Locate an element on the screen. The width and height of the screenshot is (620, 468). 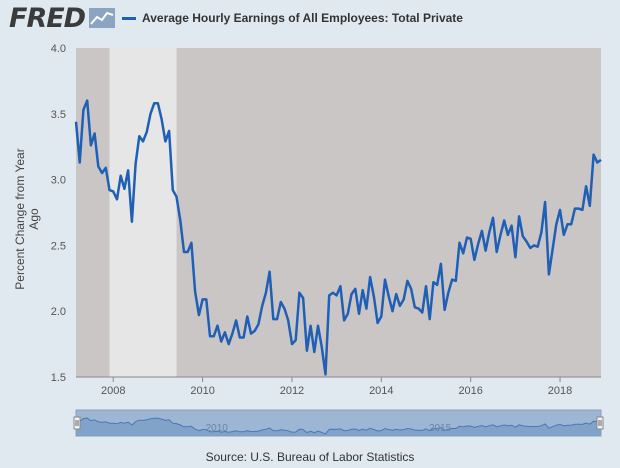
y-tick-label: 3.5 is located at coordinates (58, 115).